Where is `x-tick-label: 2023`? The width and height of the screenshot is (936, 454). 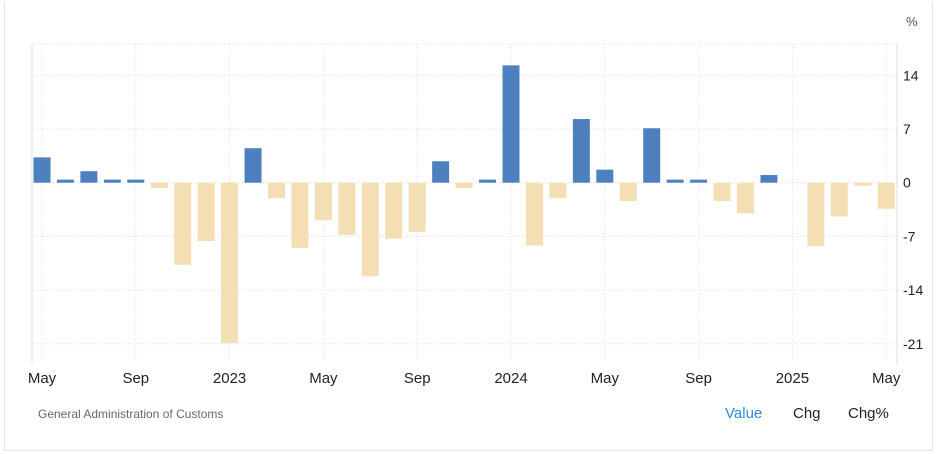 x-tick-label: 2023 is located at coordinates (229, 378).